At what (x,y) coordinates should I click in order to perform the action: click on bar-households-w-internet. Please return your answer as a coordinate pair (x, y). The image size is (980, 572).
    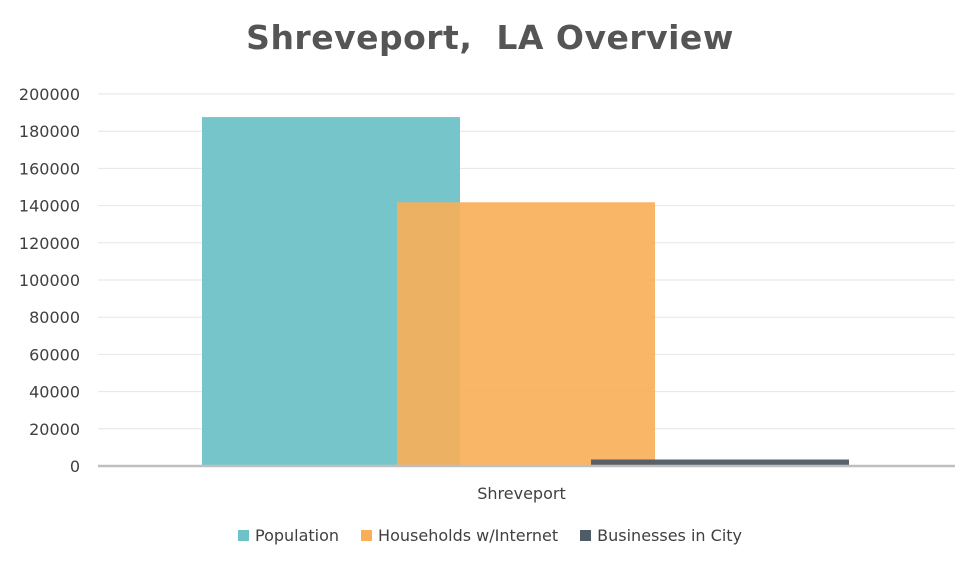
    Looking at the image, I should click on (526, 334).